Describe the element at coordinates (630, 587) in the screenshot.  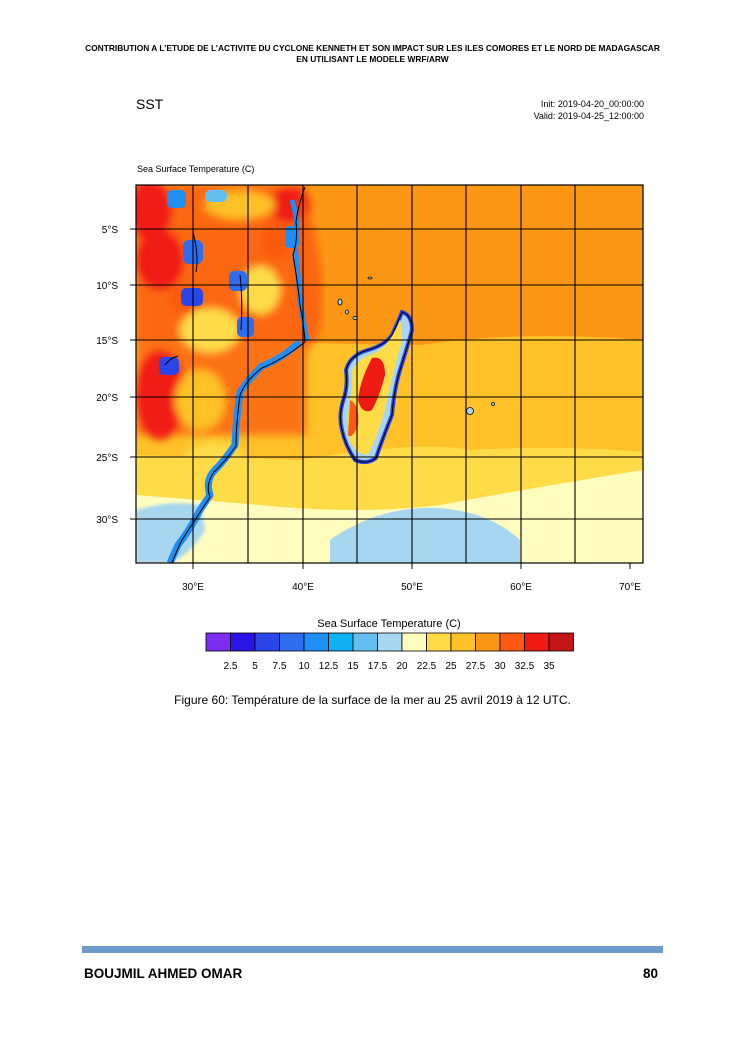
I see `x-tick-label: 70°E` at that location.